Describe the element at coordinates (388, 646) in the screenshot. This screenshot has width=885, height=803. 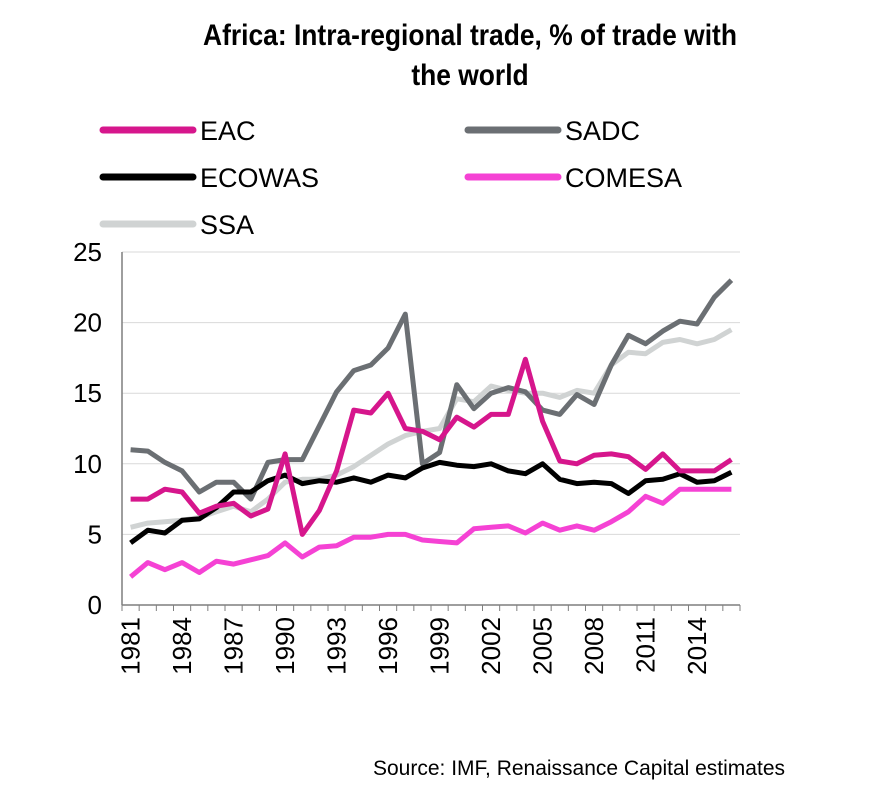
I see `x-tick-label: 1996` at that location.